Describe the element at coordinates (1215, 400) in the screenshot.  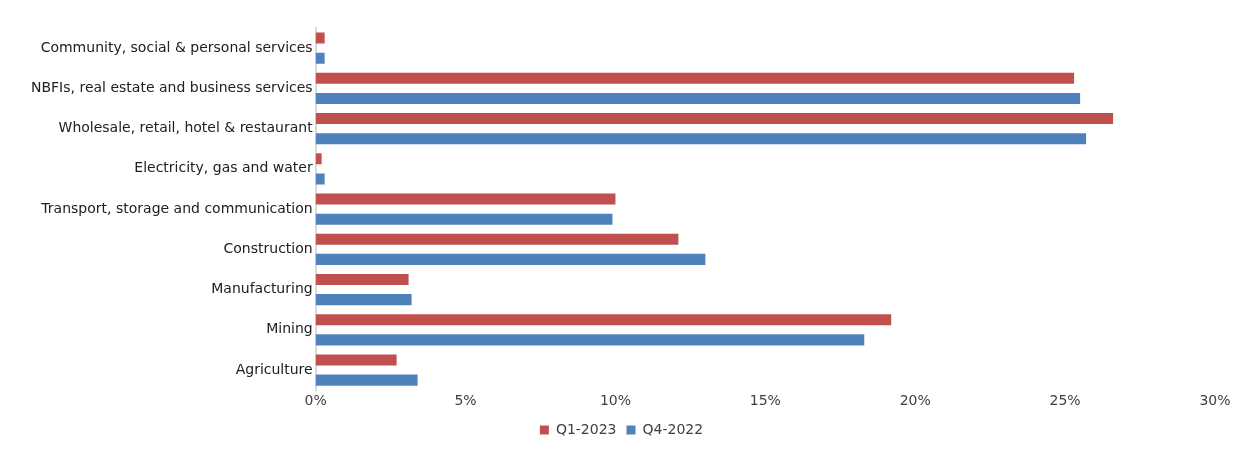
I see `x-tick-label: 30%` at that location.